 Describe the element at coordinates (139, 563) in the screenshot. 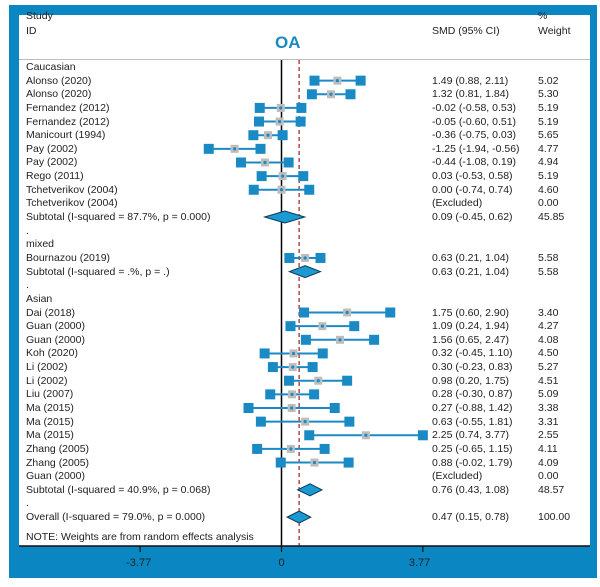

I see `x-tick-label: -3.77` at that location.